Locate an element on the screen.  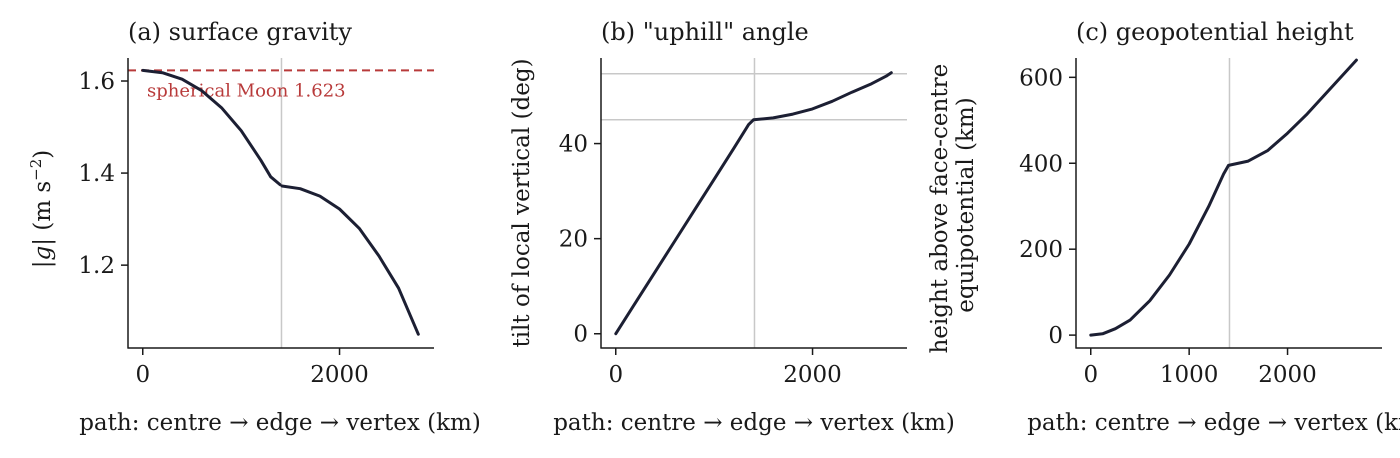
panel-b-y-tick-label: 0 is located at coordinates (580, 335).